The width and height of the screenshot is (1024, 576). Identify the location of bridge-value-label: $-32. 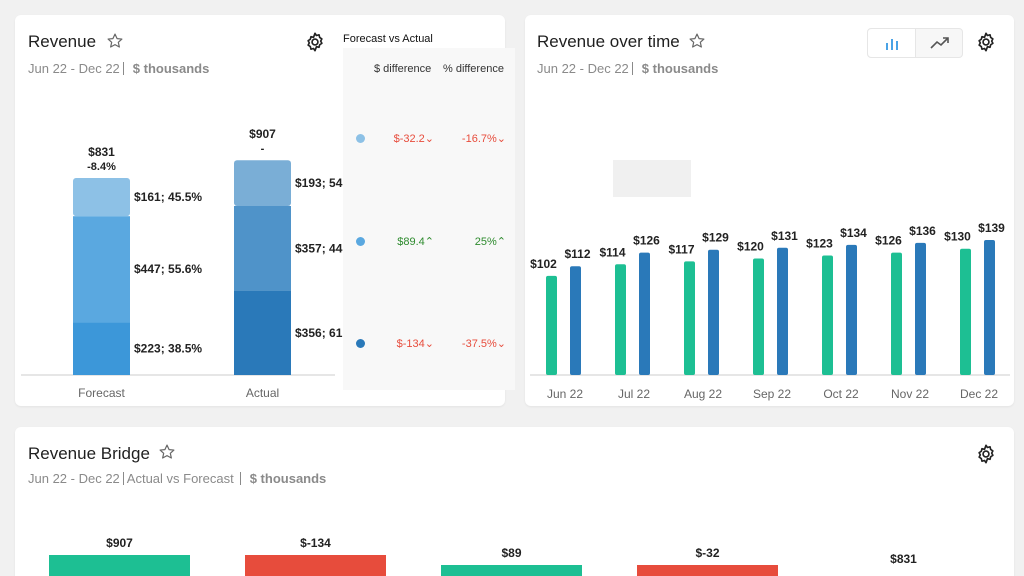
(707, 553).